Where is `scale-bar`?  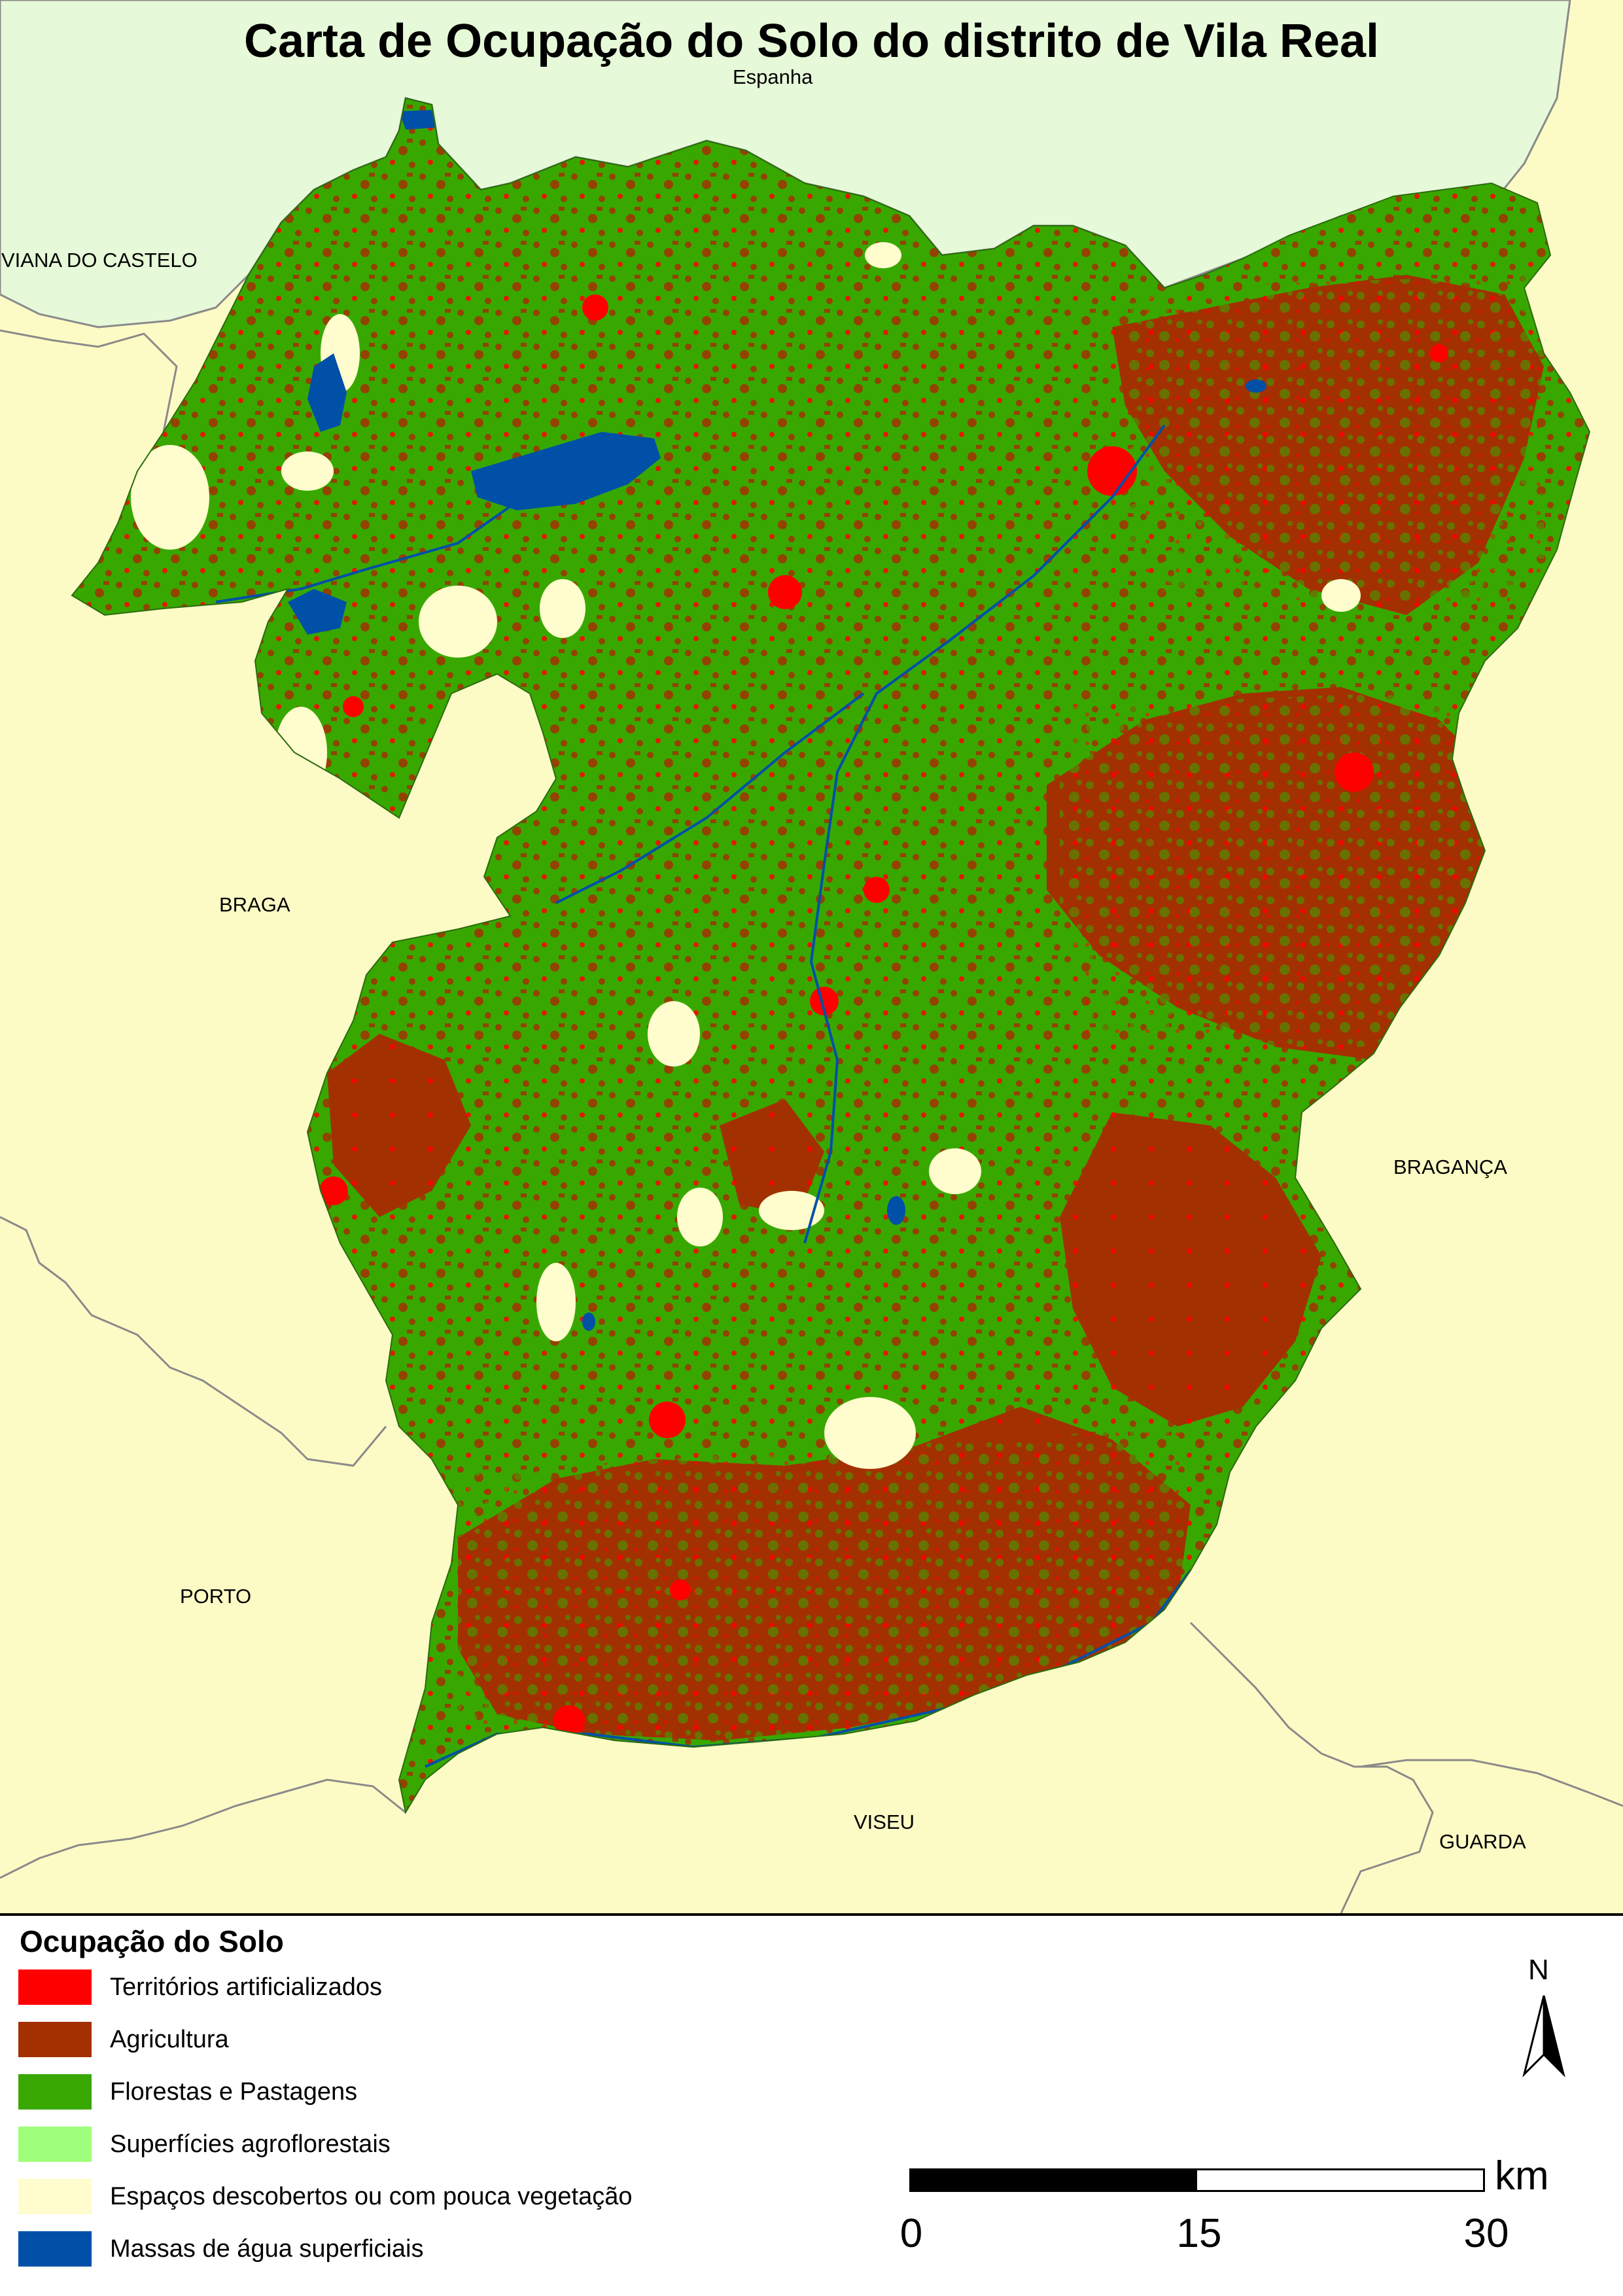
scale-bar is located at coordinates (1197, 2180).